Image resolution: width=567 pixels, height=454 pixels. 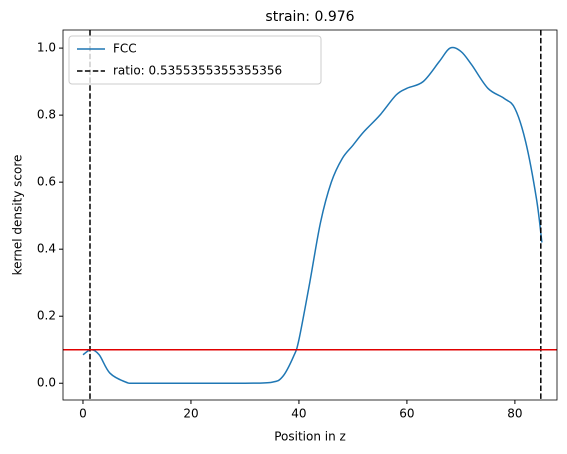 I want to click on x-tick-label: 60, so click(x=406, y=414).